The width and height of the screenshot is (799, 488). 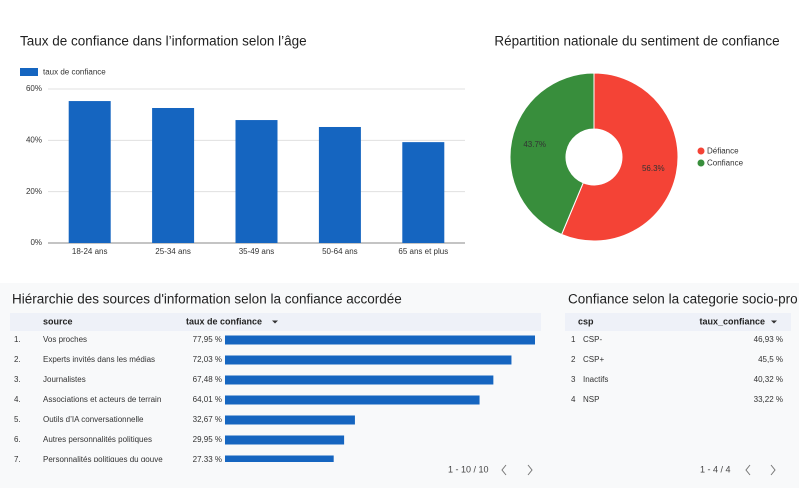 What do you see at coordinates (534, 144) in the screenshot?
I see `slice-label: 43.7%` at bounding box center [534, 144].